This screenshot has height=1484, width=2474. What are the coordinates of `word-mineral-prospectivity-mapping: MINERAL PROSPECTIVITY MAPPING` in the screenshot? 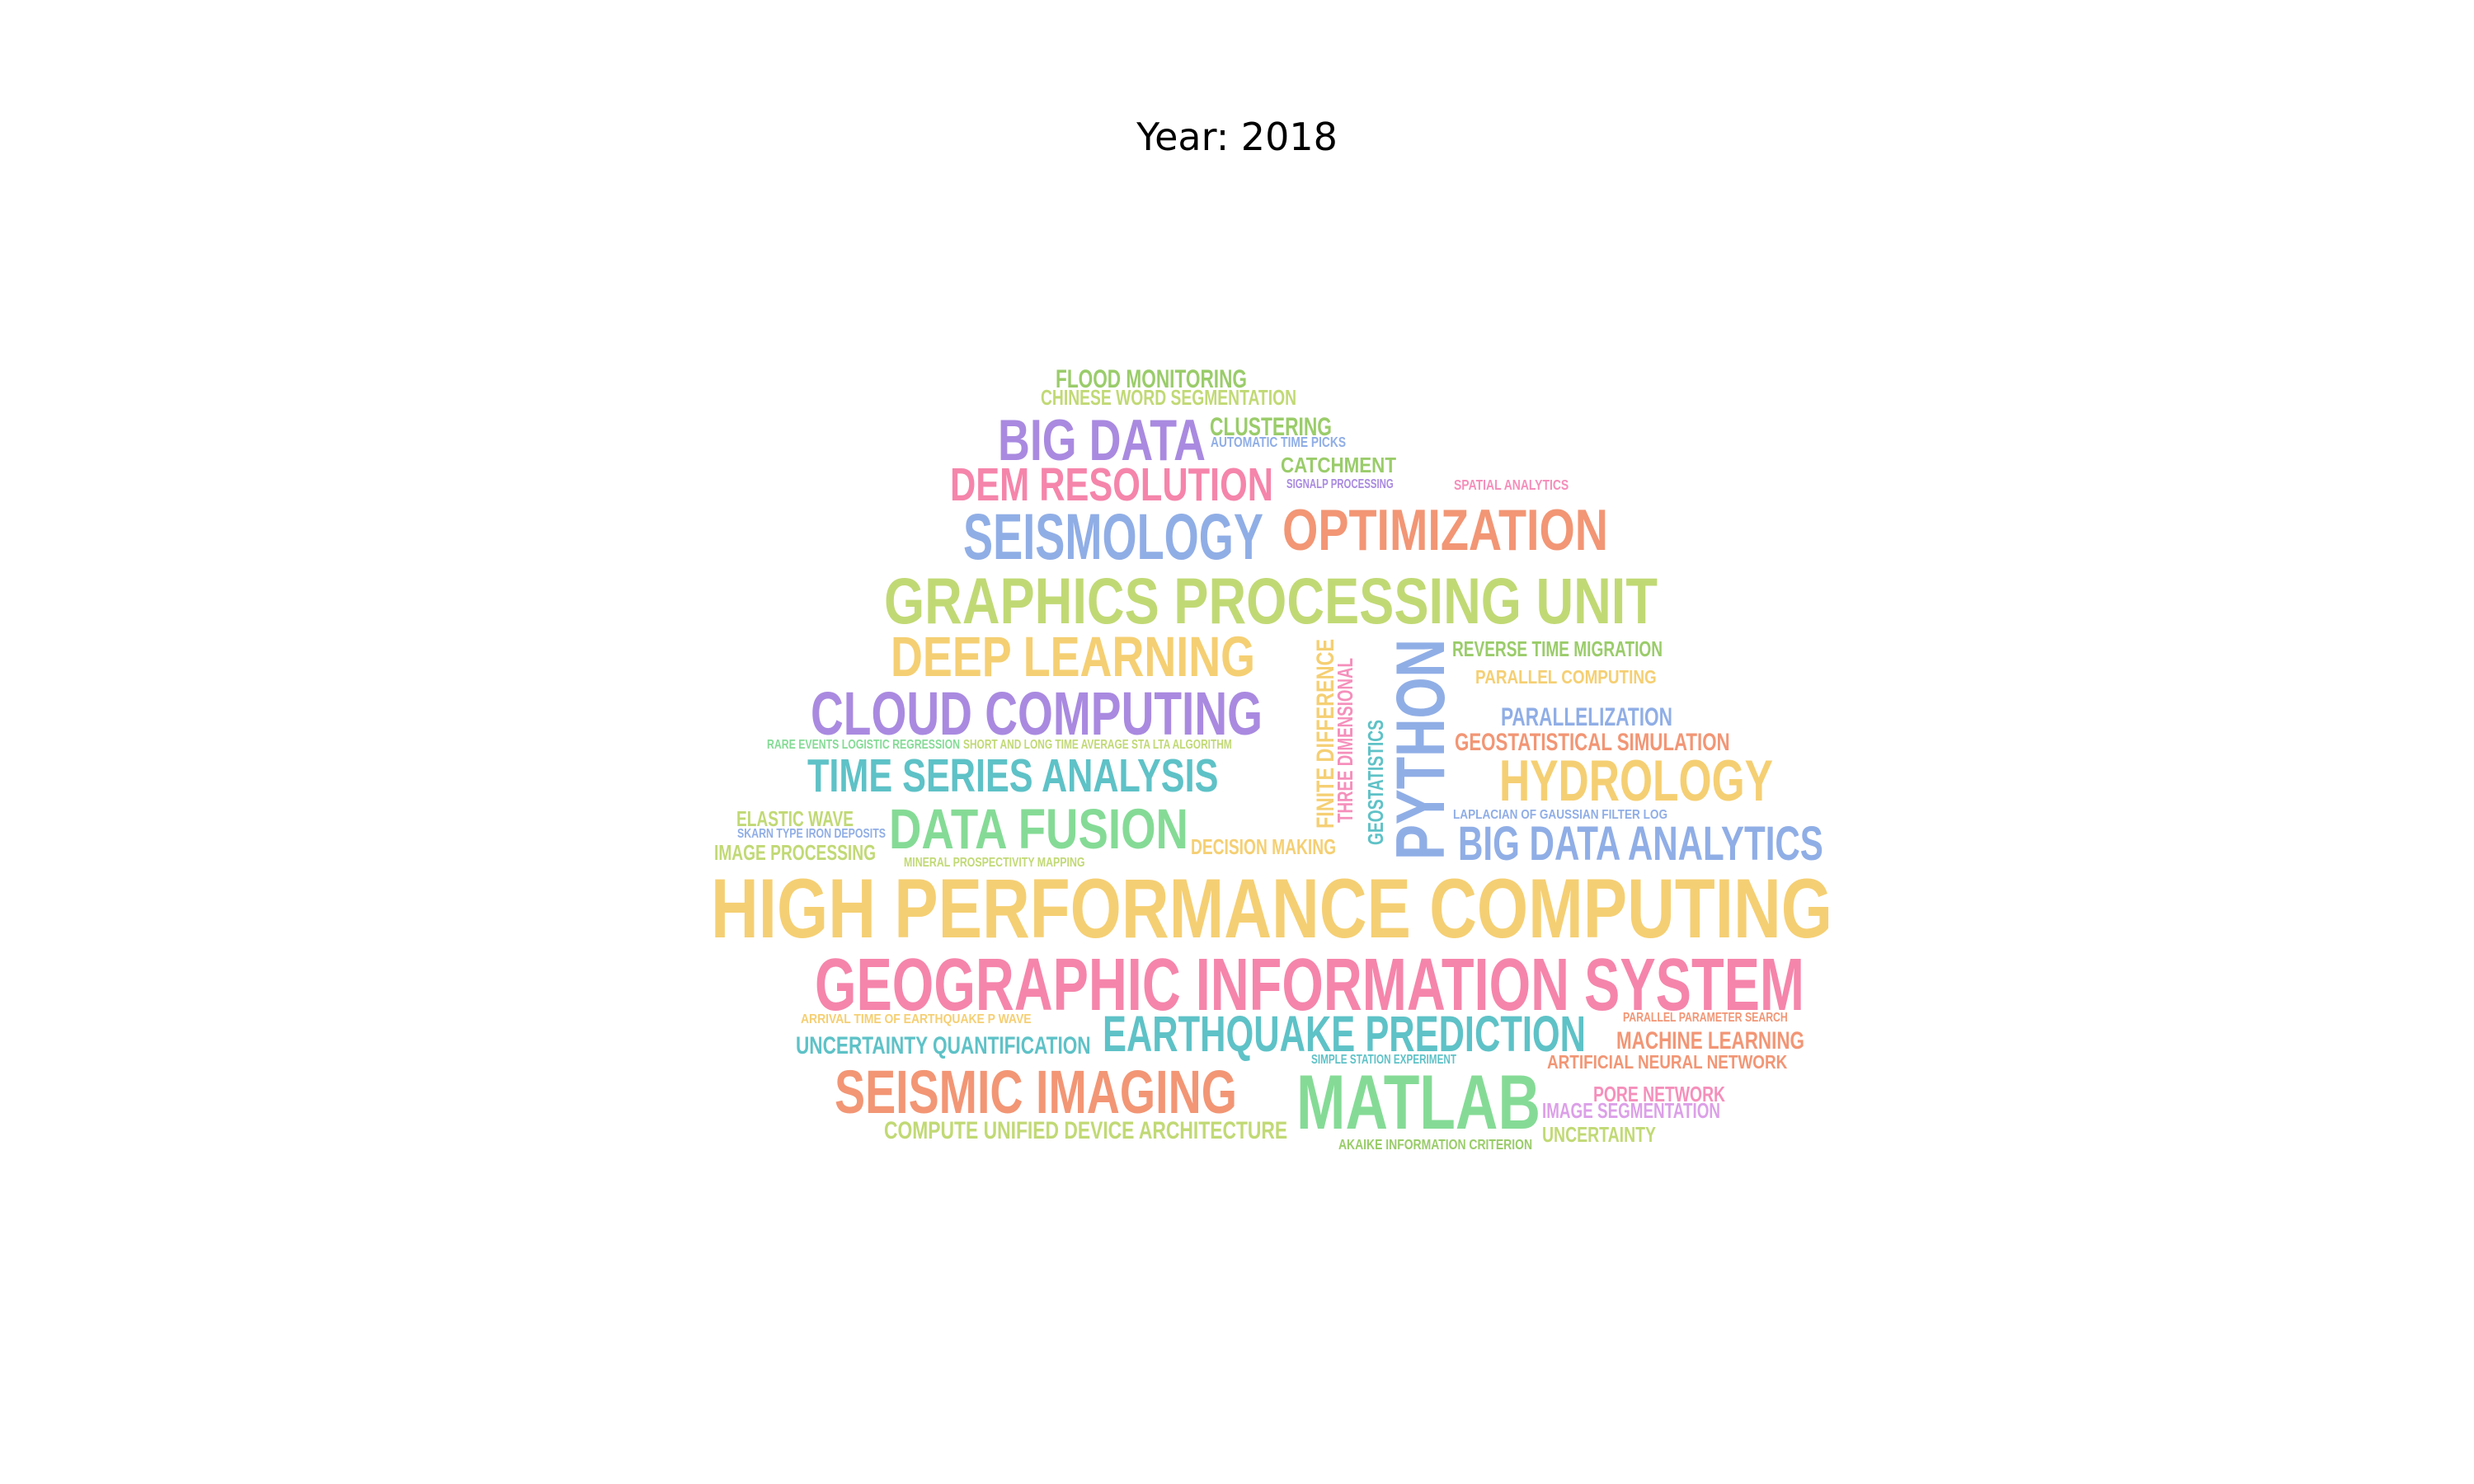 It's located at (994, 863).